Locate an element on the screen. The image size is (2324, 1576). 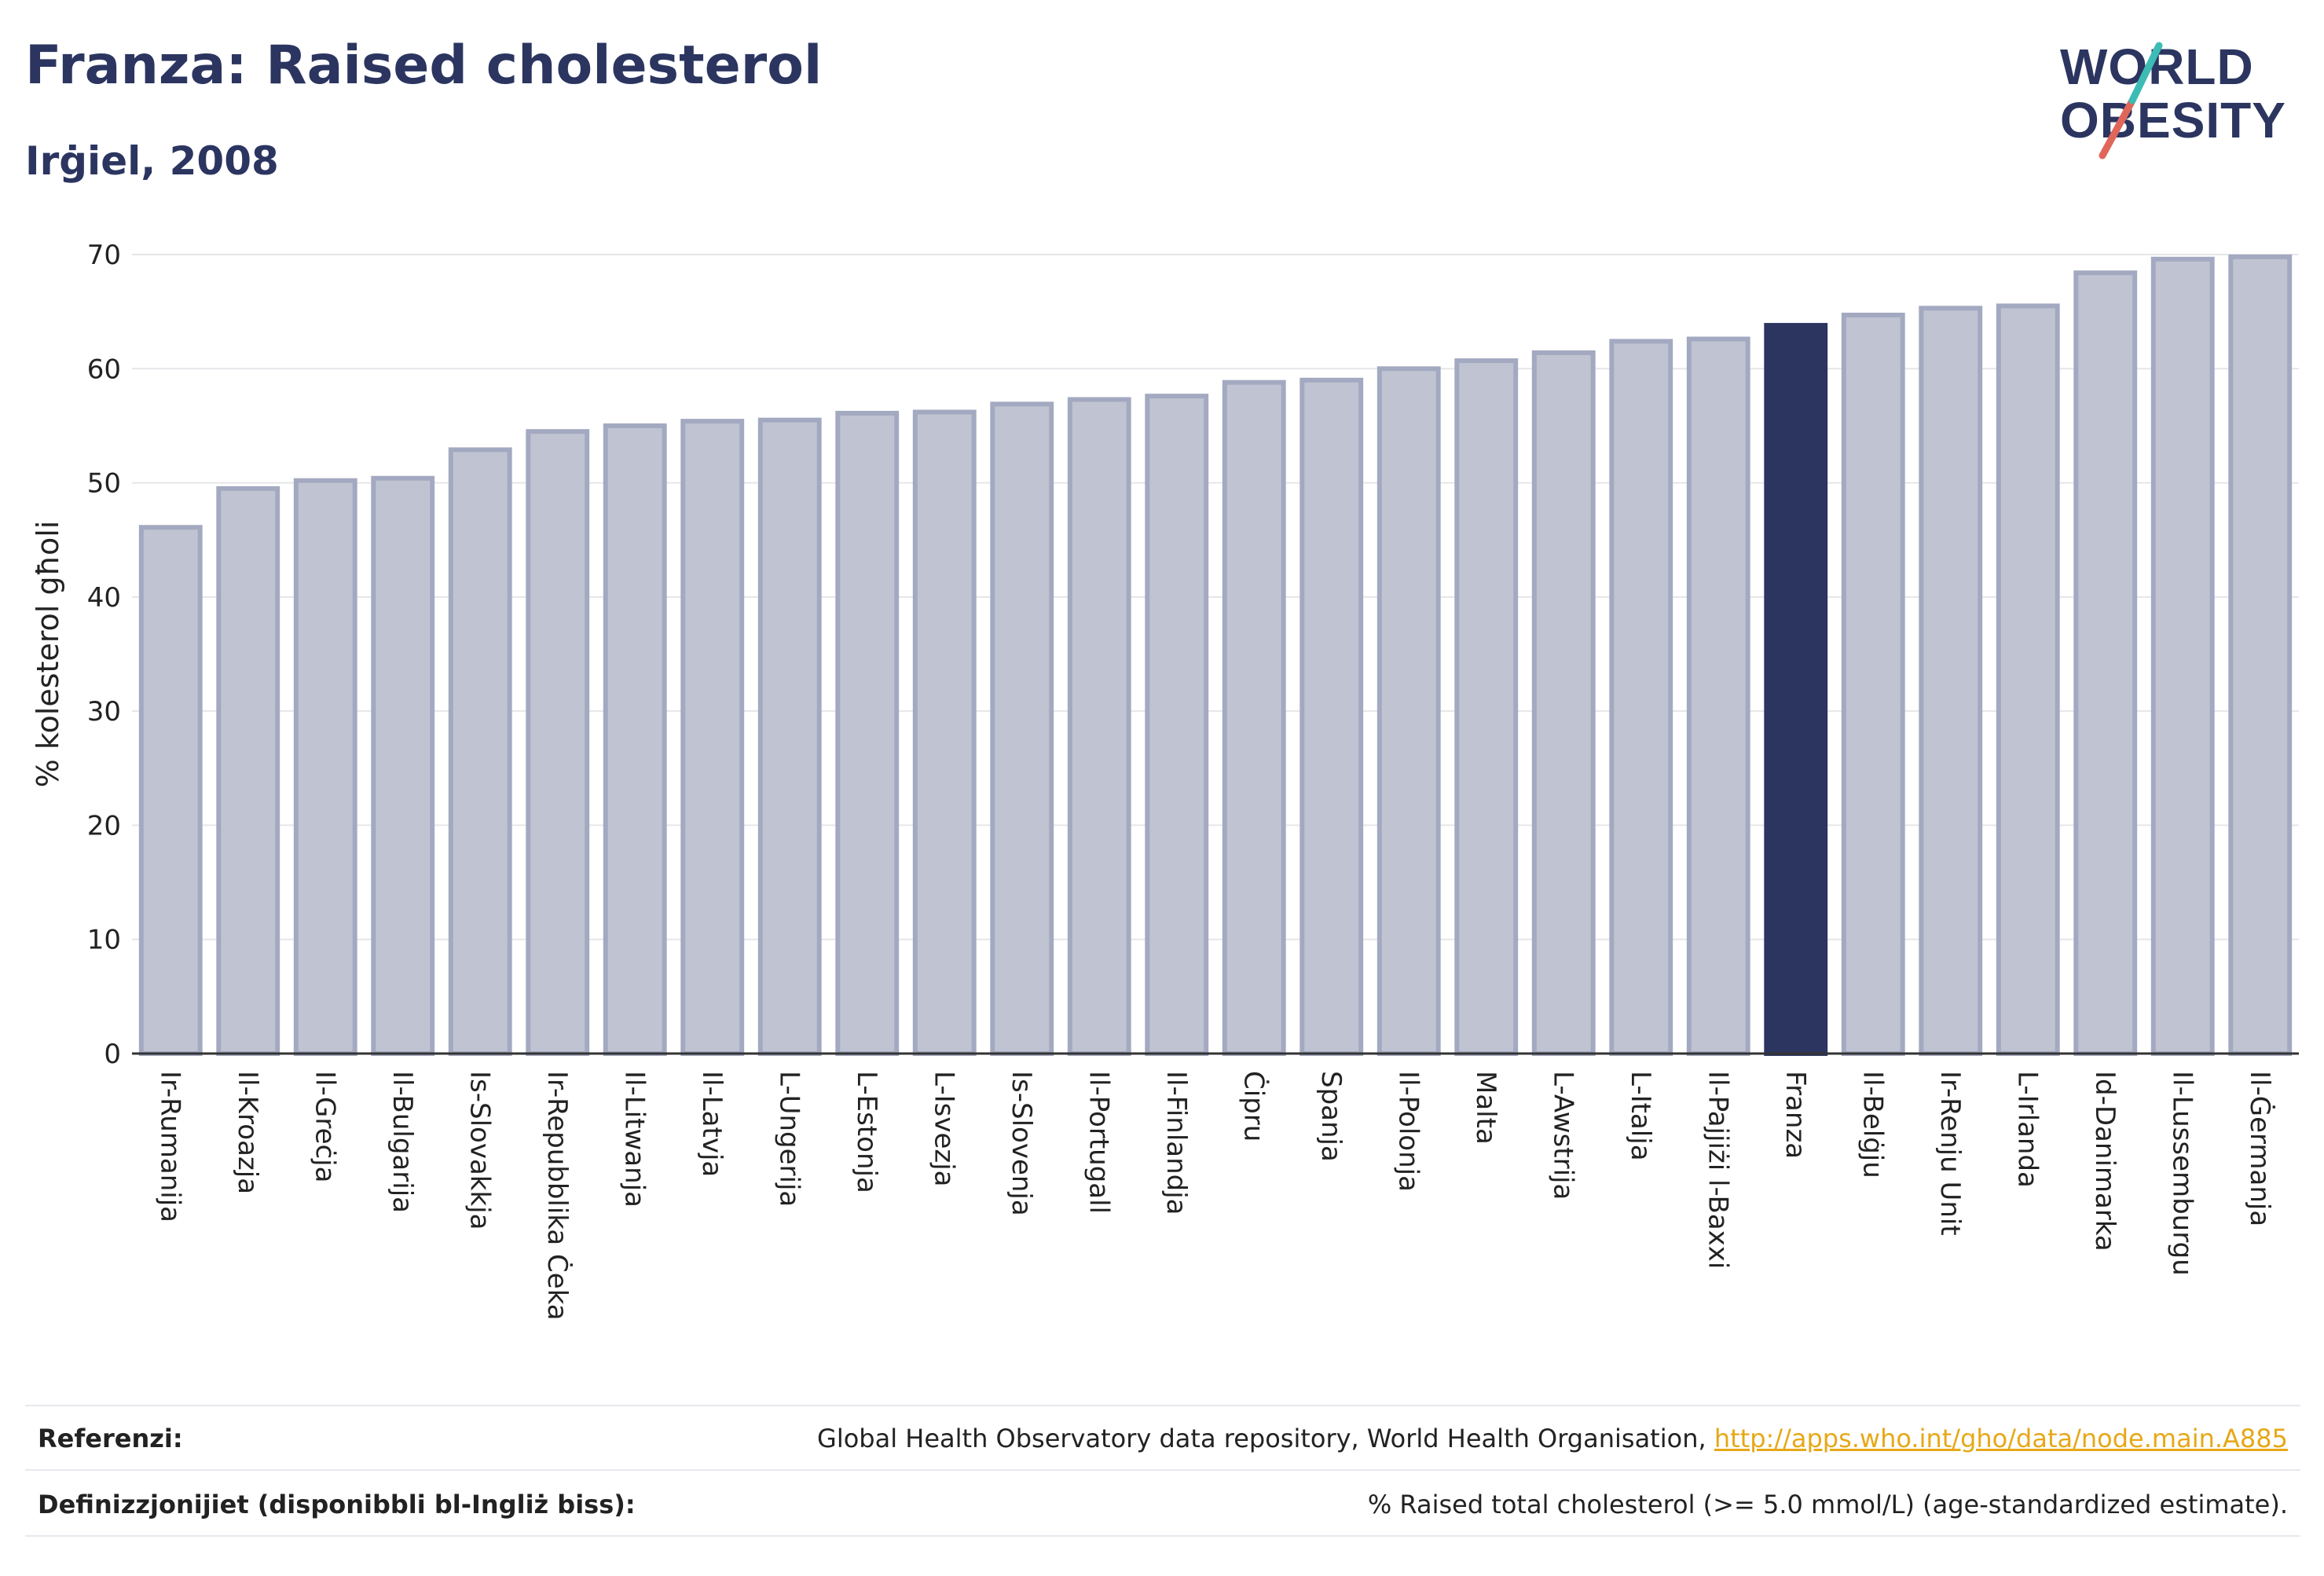
bar-Il-Belġju is located at coordinates (1873, 685).